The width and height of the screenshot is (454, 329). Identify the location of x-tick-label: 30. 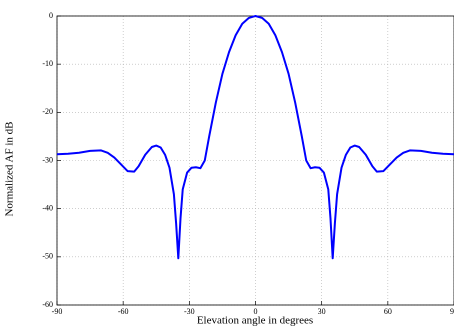
(322, 311).